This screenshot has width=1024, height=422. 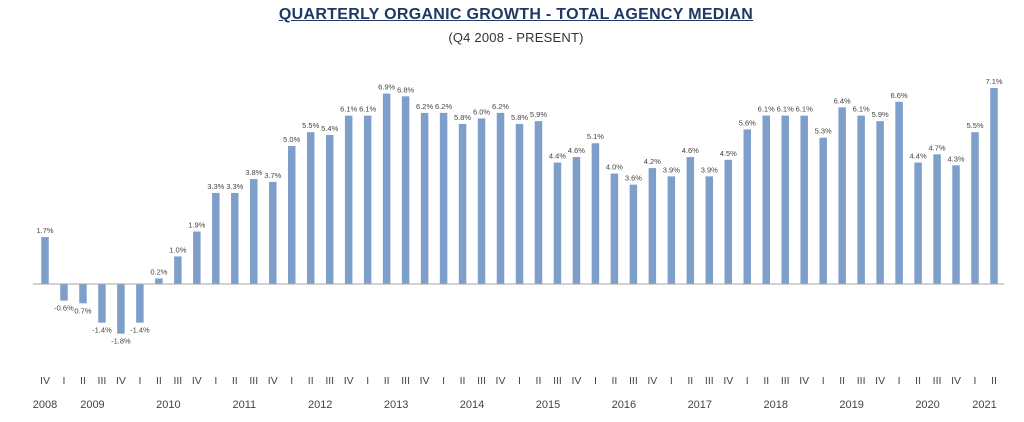 I want to click on data-label: 5.1%, so click(x=595, y=136).